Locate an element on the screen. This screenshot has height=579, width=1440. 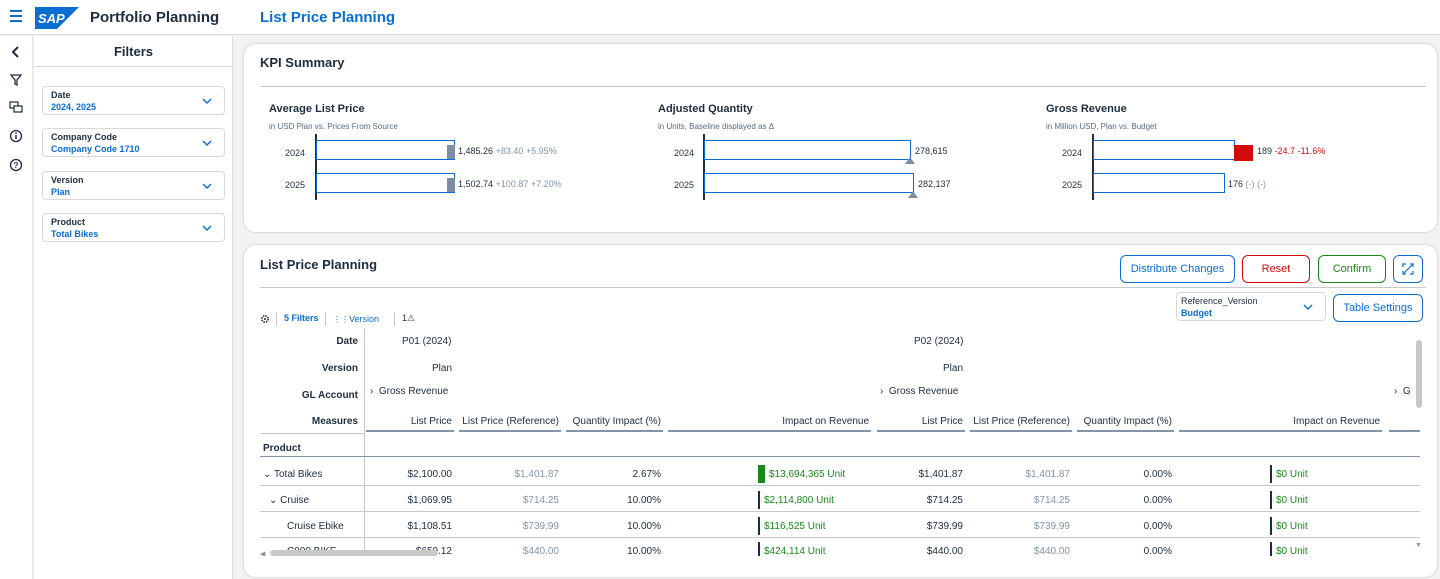
impact-revenue-cell: $116,525 Unit is located at coordinates (795, 526).